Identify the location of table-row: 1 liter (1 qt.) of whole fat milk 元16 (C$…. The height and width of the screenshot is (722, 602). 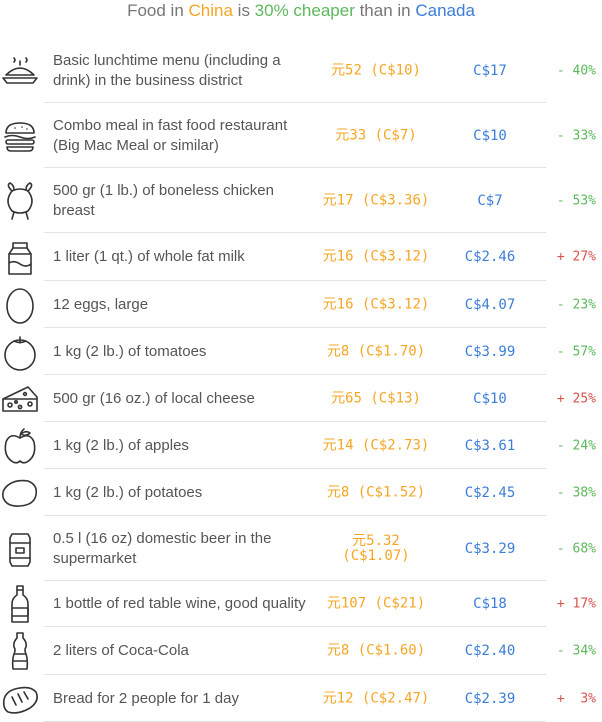
(301, 257).